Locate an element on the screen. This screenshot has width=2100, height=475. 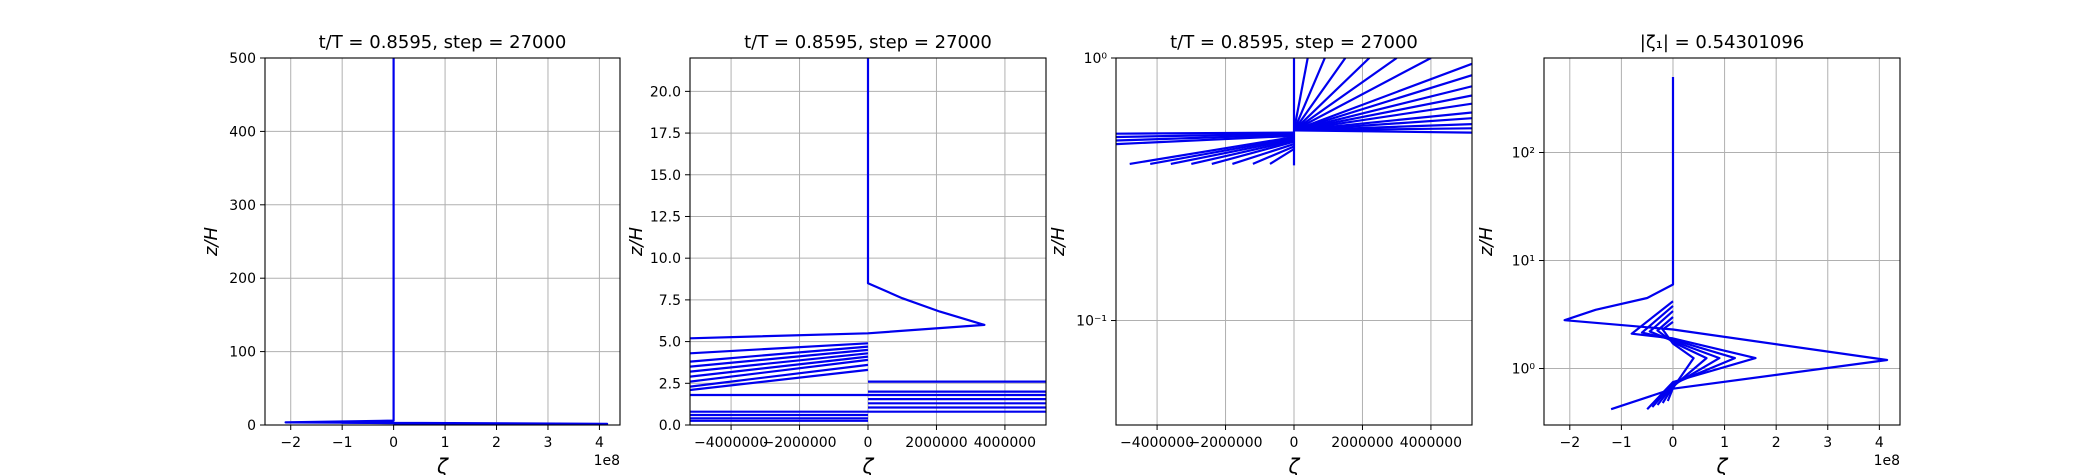
y-tick-label: 10² is located at coordinates (1523, 154).